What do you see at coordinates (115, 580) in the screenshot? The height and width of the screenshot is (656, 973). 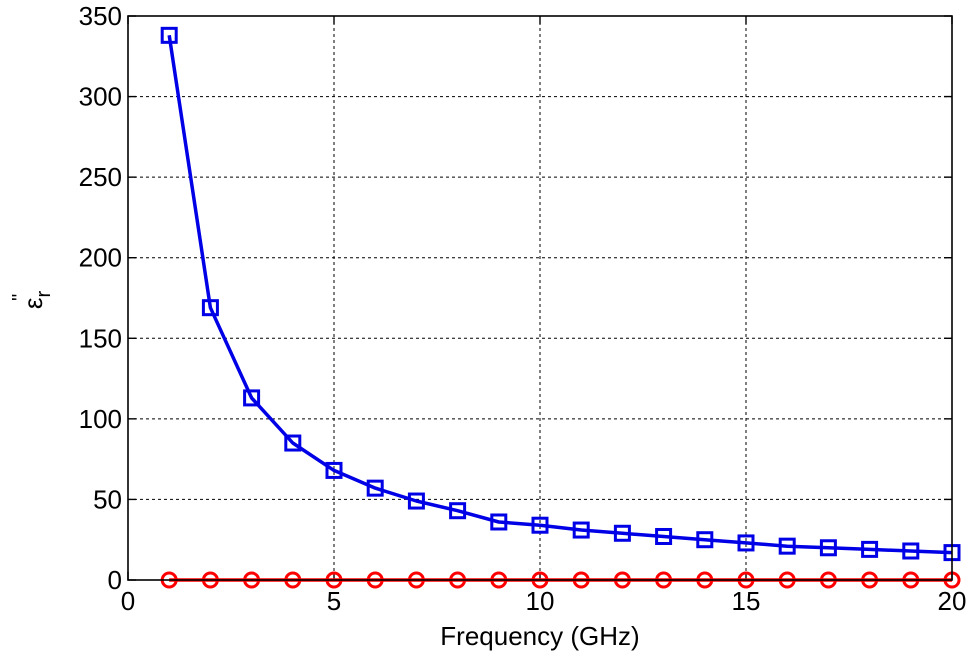 I see `y-tick-label: 0` at bounding box center [115, 580].